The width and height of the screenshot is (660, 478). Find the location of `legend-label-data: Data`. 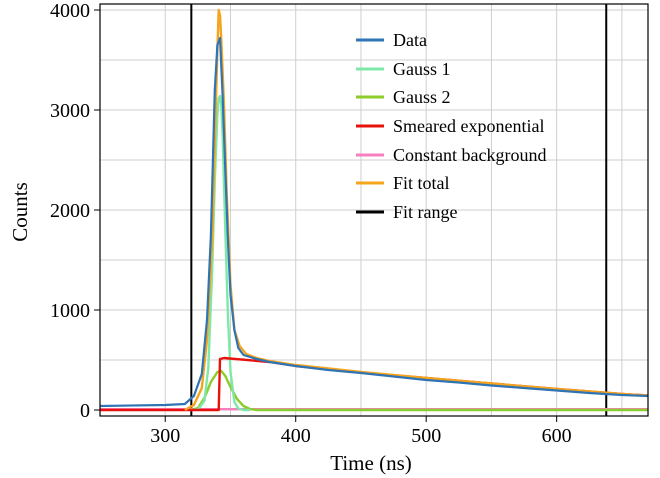

legend-label-data: Data is located at coordinates (410, 40).